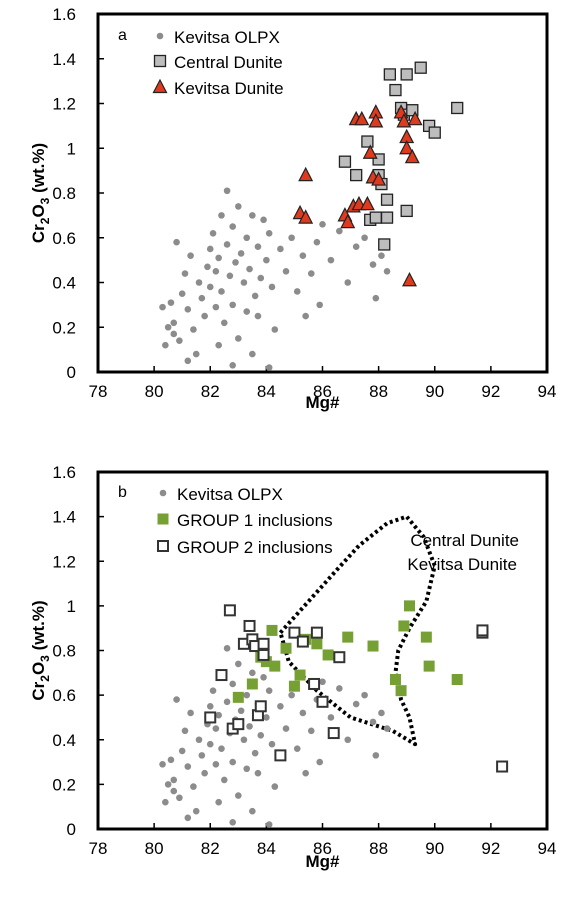  What do you see at coordinates (64, 283) in the screenshot?
I see `y-tick-label: 0.4` at bounding box center [64, 283].